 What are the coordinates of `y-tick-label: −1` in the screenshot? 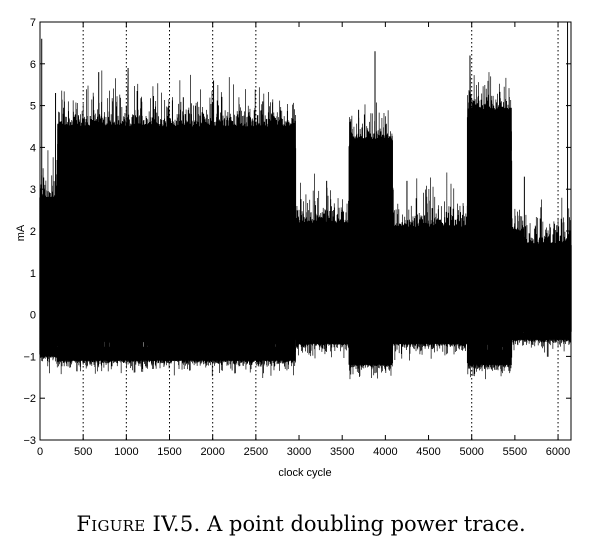 It's located at (29, 357).